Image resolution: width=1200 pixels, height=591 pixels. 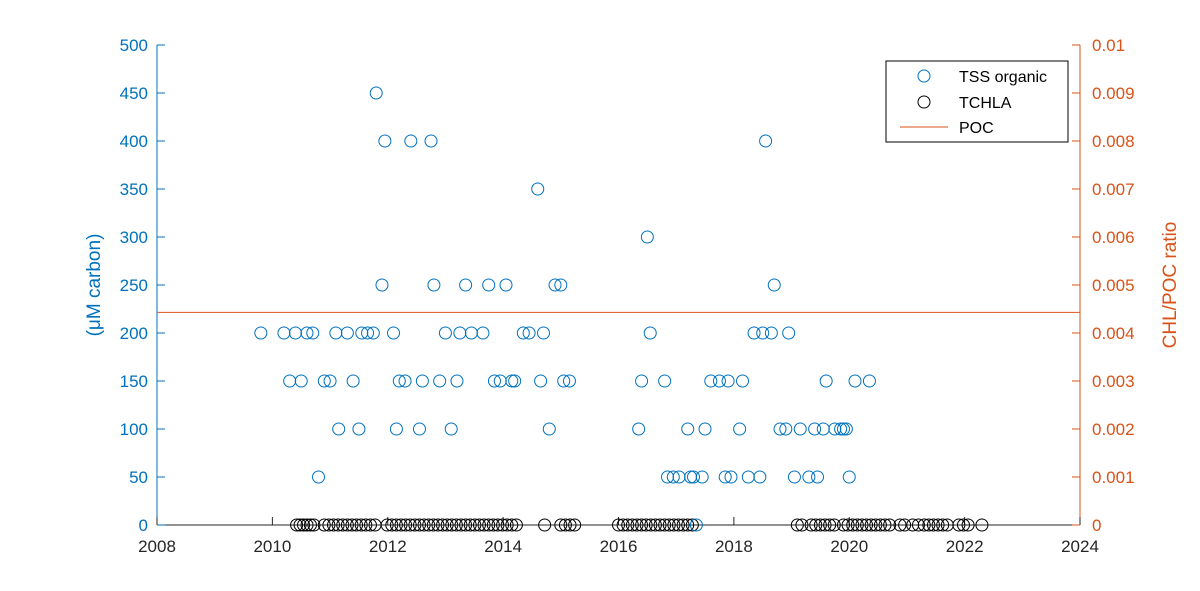 What do you see at coordinates (1170, 285) in the screenshot?
I see `y-axis-right-label: CHL/POC ratio` at bounding box center [1170, 285].